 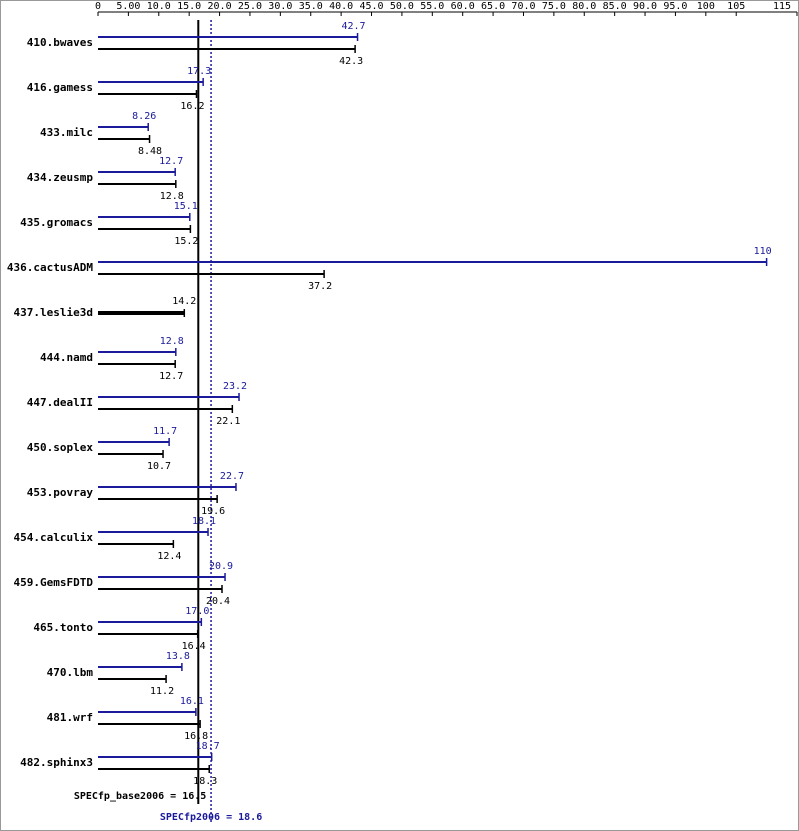 What do you see at coordinates (159, 6) in the screenshot?
I see `x-tick-label: 10.0` at bounding box center [159, 6].